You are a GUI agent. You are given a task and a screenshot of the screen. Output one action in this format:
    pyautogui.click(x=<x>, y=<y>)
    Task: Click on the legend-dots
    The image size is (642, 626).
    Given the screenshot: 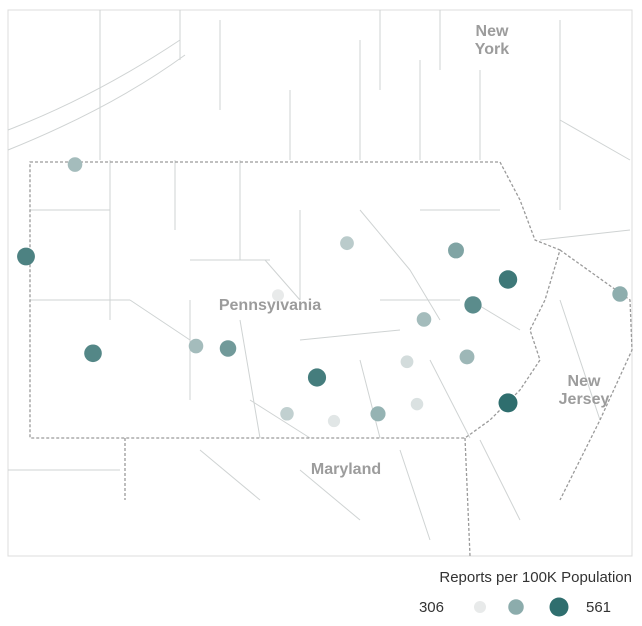 What is the action you would take?
    pyautogui.click(x=521, y=607)
    